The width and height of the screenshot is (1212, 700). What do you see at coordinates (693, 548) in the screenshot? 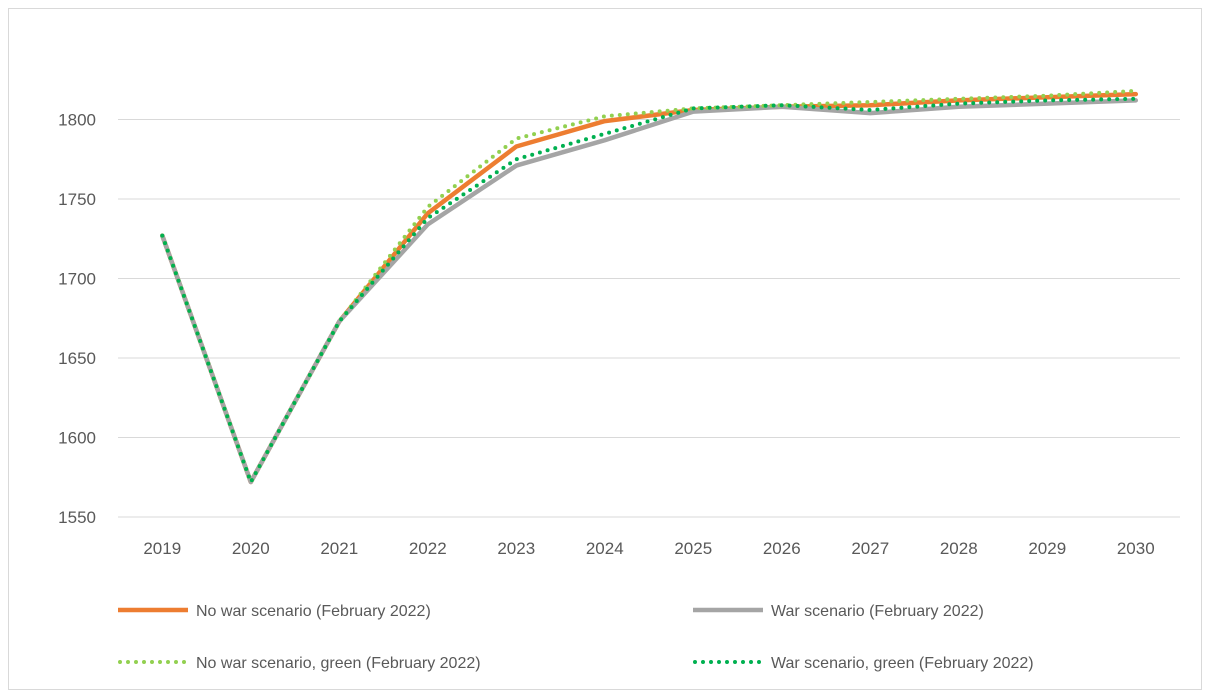
I see `x-tick-label: 2025` at bounding box center [693, 548].